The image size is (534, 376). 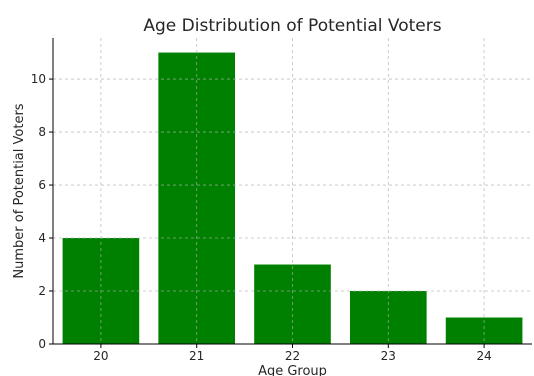 I want to click on x-tick-label: 23, so click(x=388, y=356).